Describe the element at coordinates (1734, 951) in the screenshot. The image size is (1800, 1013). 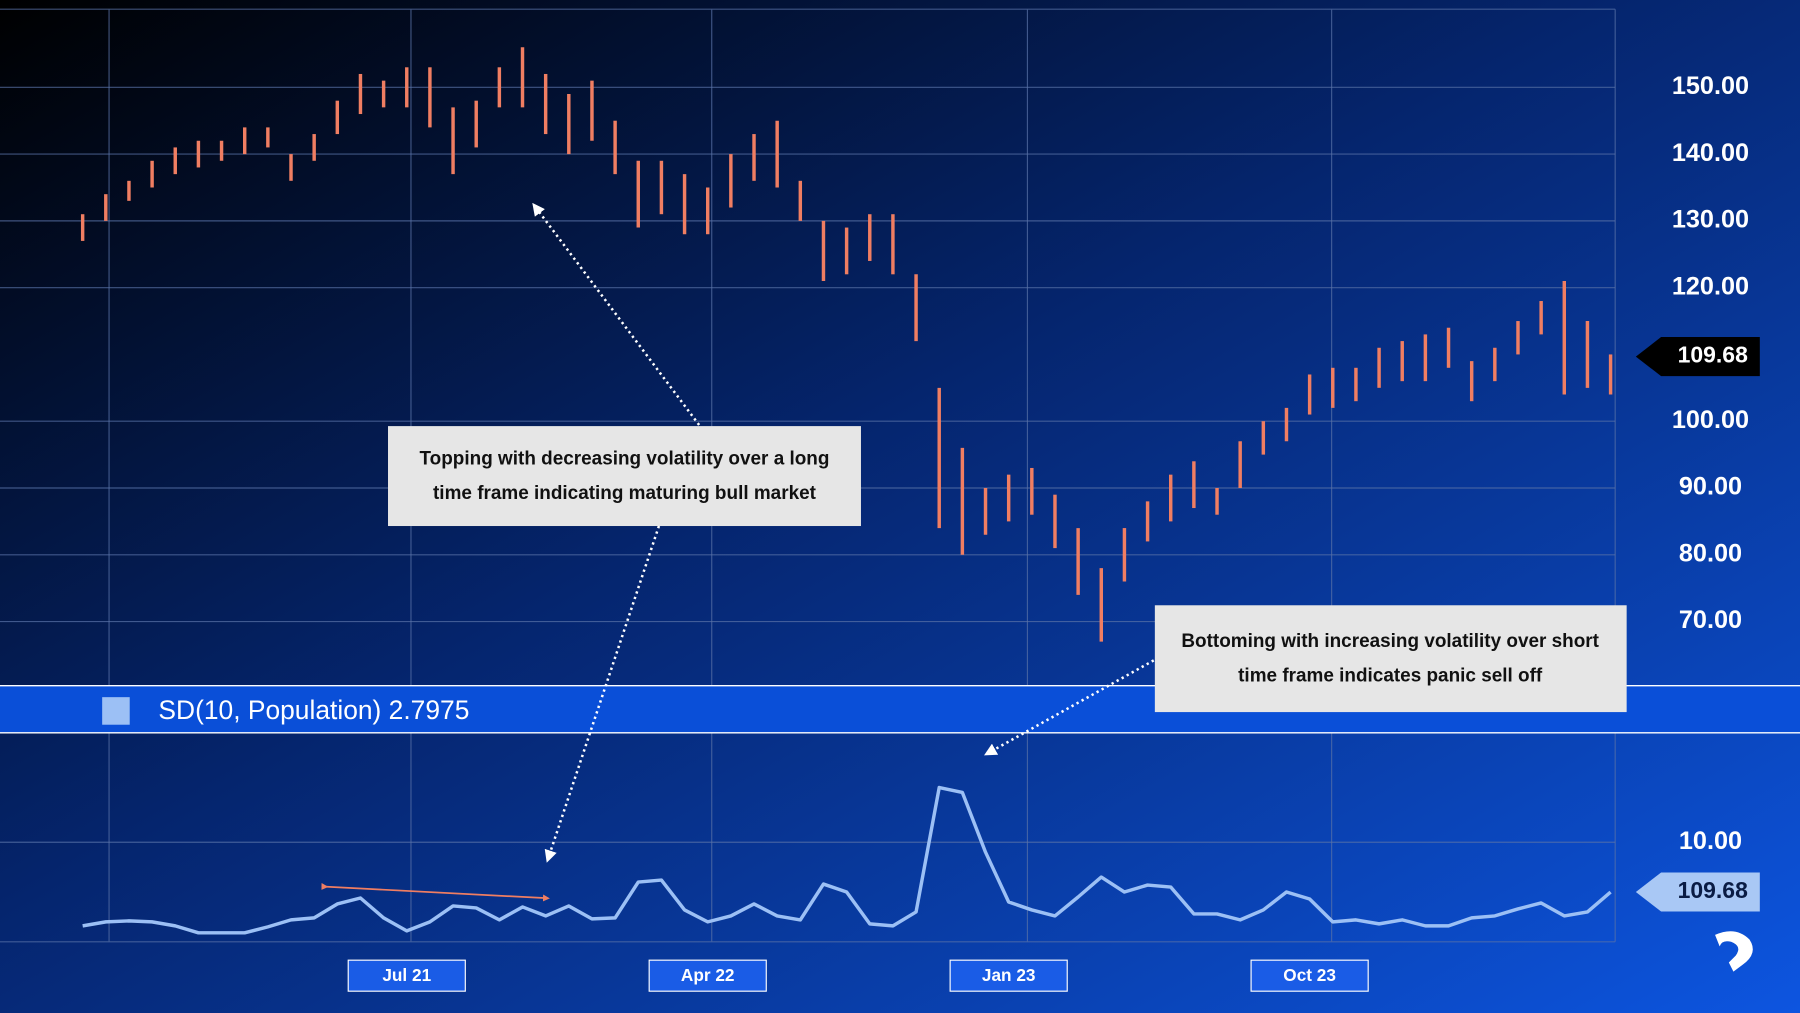
I see `logo` at that location.